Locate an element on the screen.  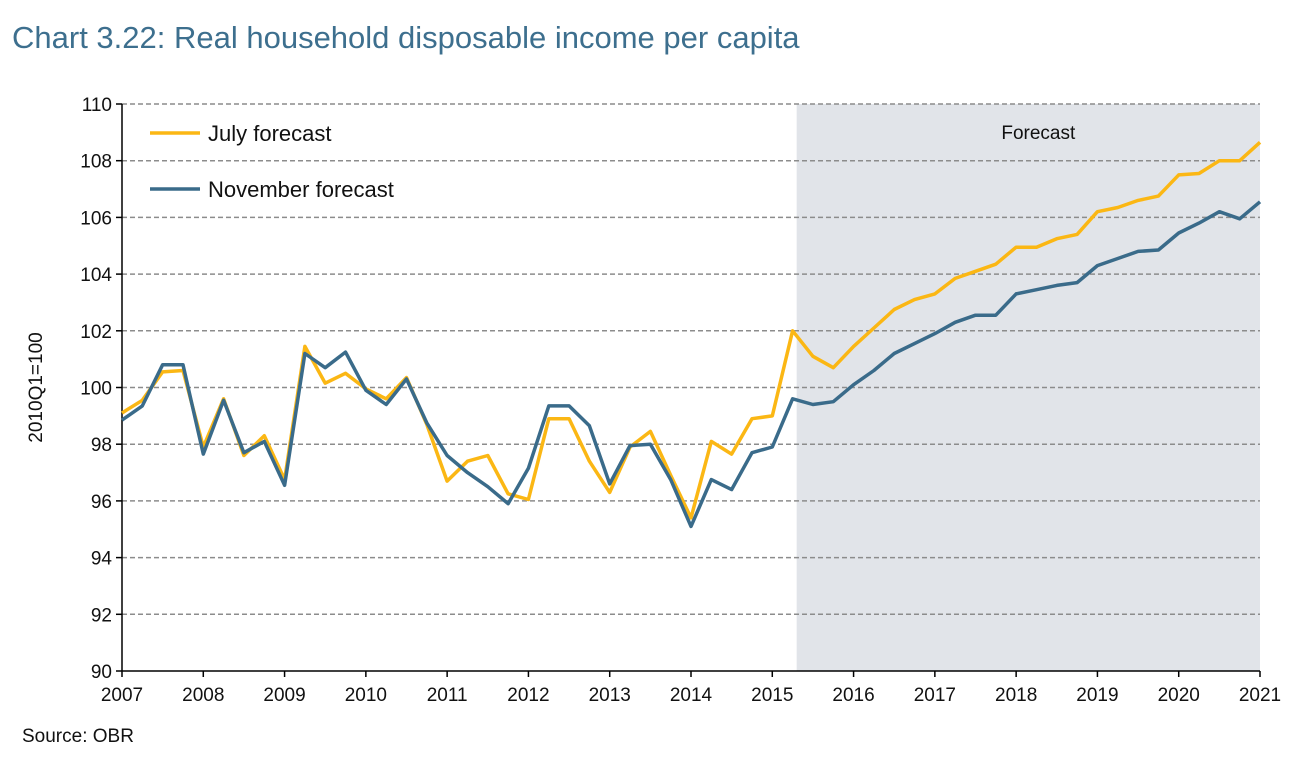
x-tick-label: 2014 is located at coordinates (691, 695).